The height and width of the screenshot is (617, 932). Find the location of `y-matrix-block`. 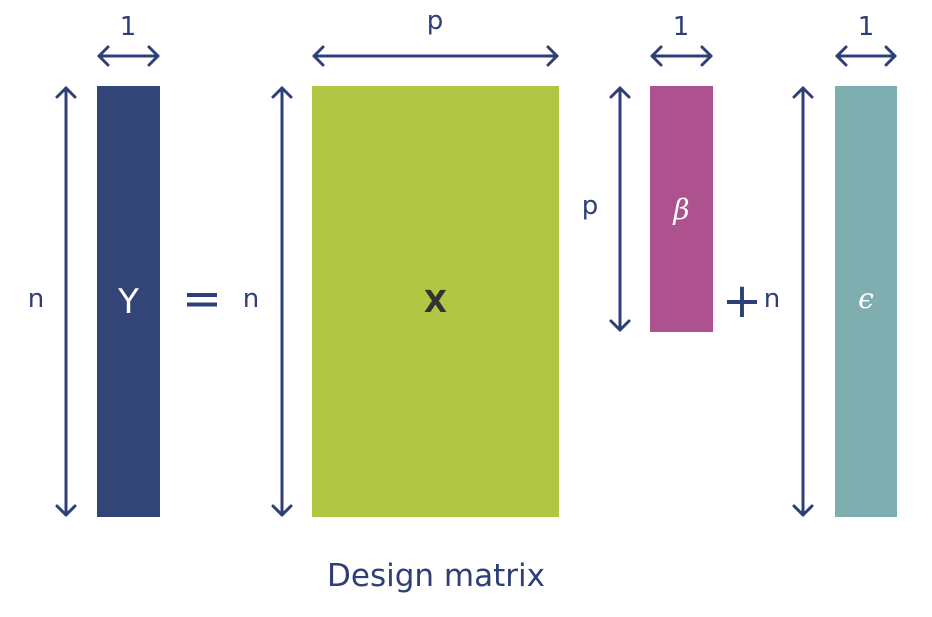

y-matrix-block is located at coordinates (128, 301).